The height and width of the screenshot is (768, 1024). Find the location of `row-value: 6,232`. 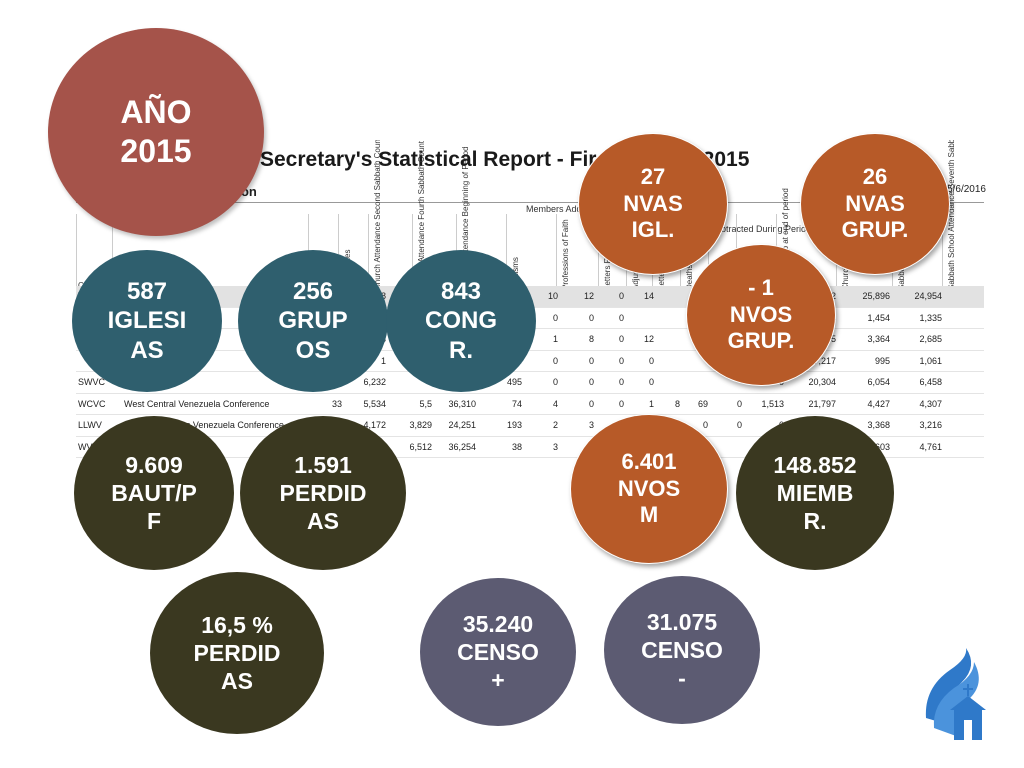

row-value: 6,232 is located at coordinates (374, 382).